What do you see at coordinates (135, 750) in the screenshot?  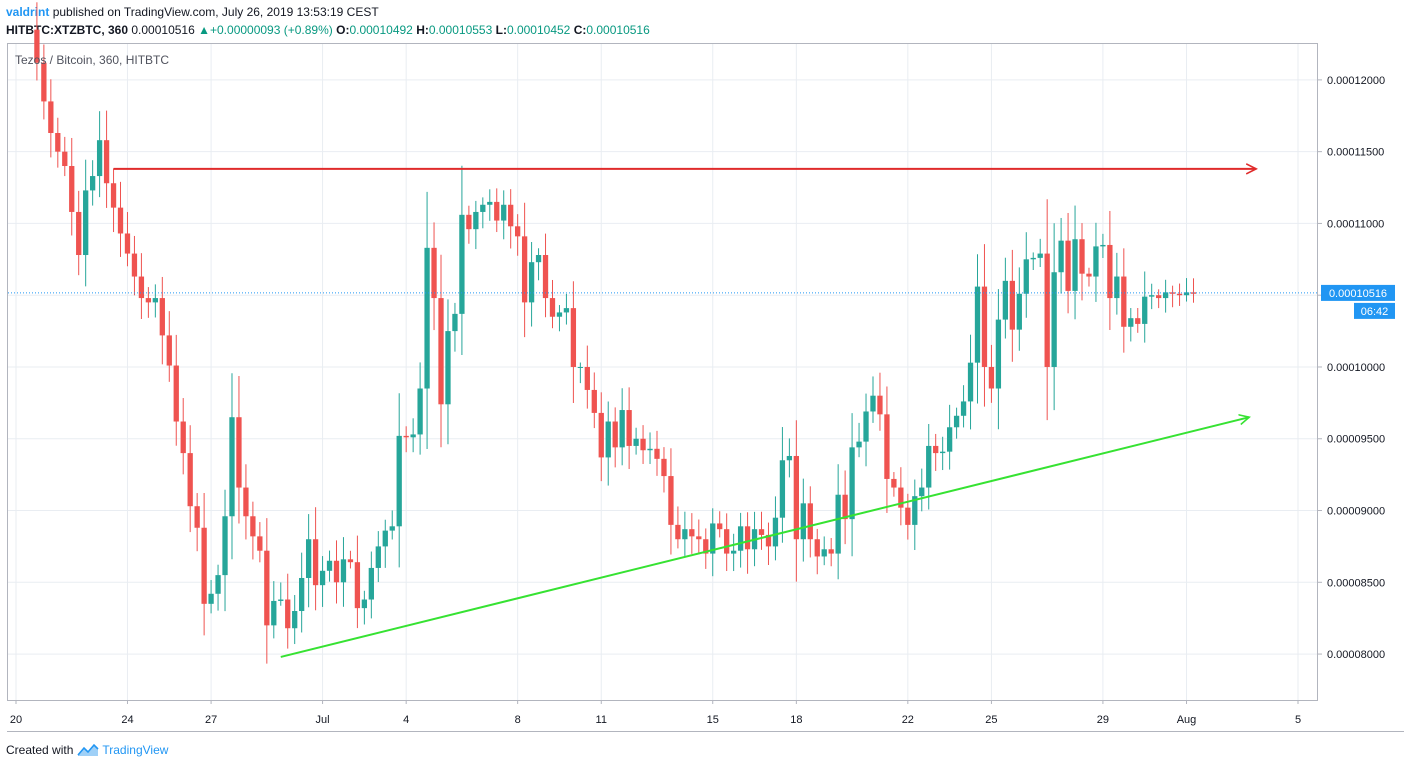 I see `tradingview-brand: TradingView` at bounding box center [135, 750].